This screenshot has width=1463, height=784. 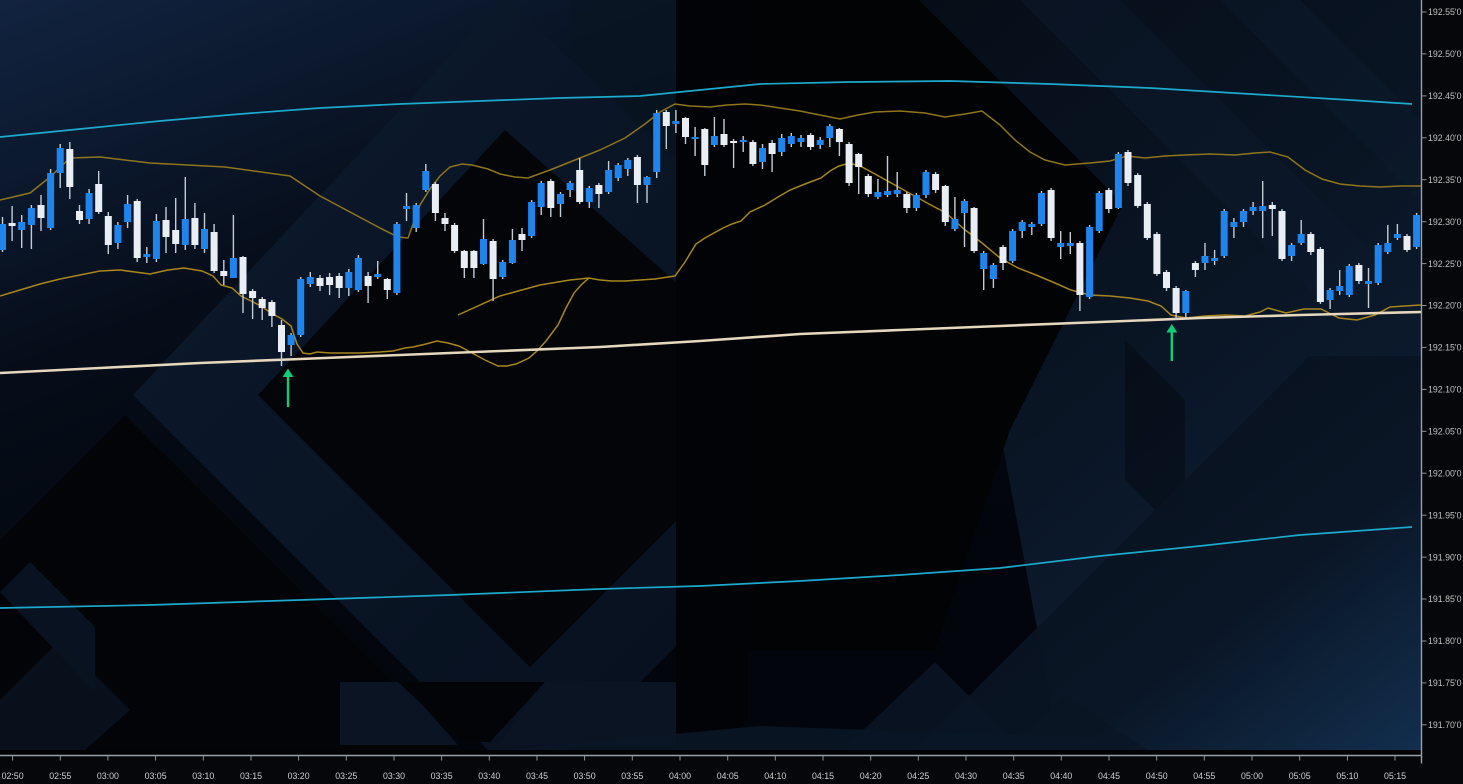 I want to click on svg-text: 192.25'0, so click(x=1445, y=264).